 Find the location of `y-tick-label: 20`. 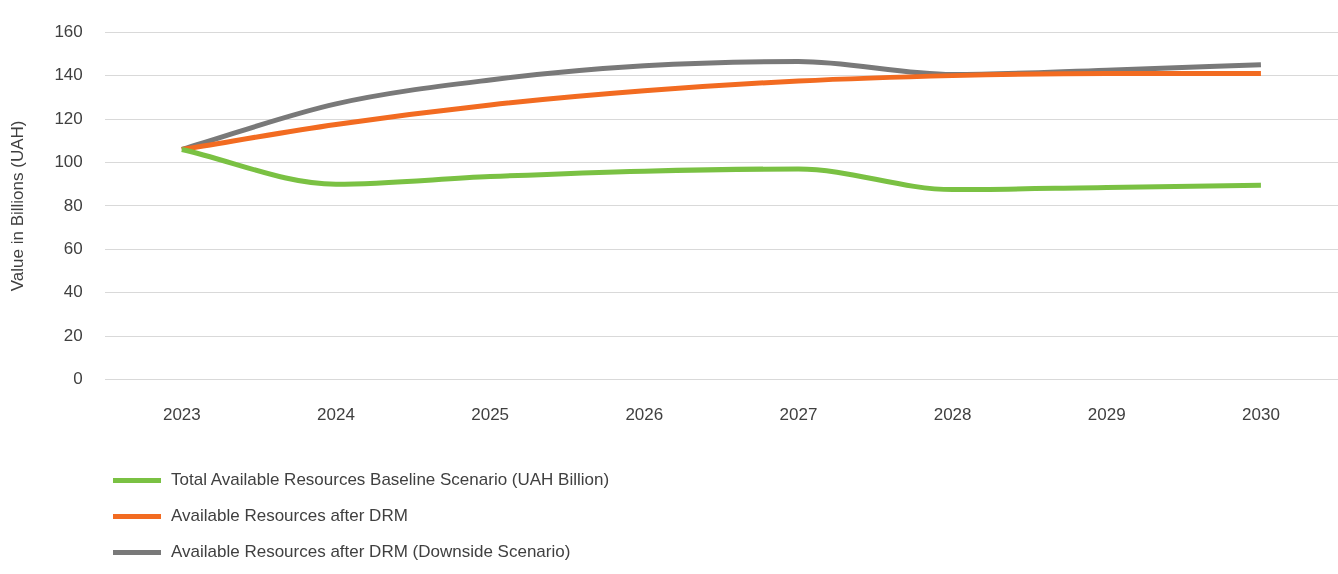

y-tick-label: 20 is located at coordinates (73, 335).